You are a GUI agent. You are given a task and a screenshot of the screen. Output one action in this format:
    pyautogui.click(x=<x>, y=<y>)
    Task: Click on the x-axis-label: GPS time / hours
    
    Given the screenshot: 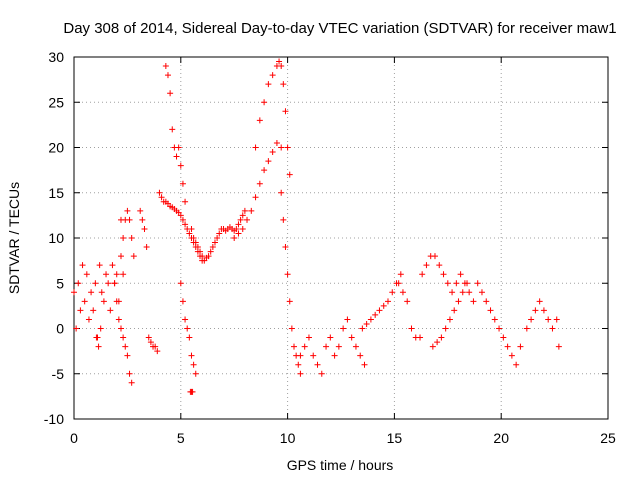 What is the action you would take?
    pyautogui.click(x=340, y=465)
    